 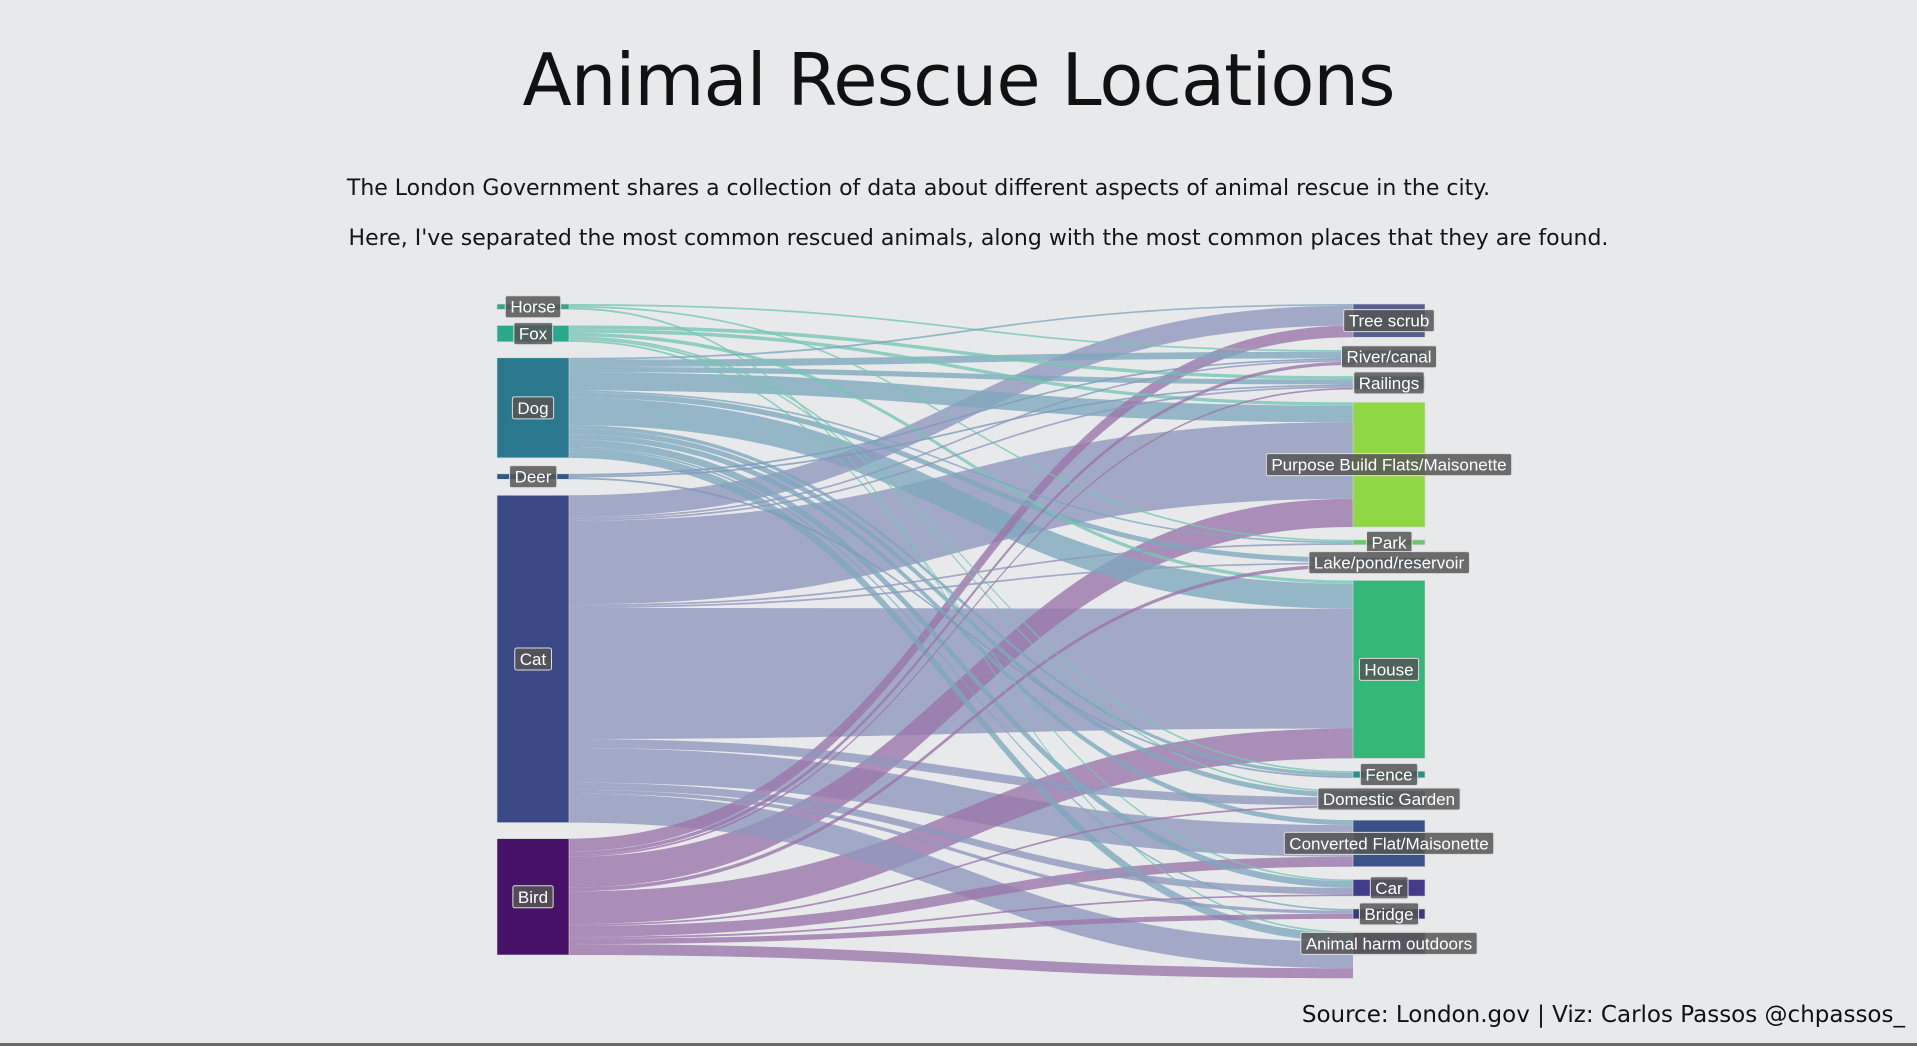 I want to click on link-cat-to-house, so click(x=961, y=673).